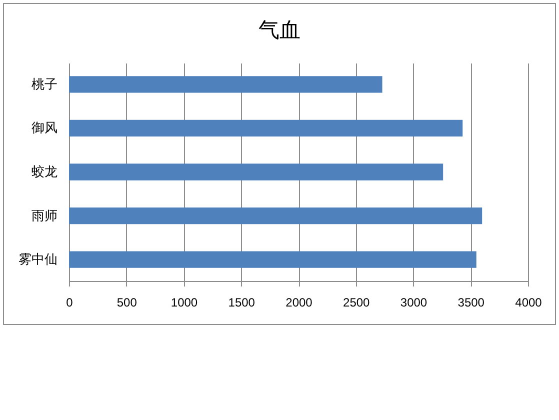  Describe the element at coordinates (184, 303) in the screenshot. I see `x-tick-label: 1000` at that location.